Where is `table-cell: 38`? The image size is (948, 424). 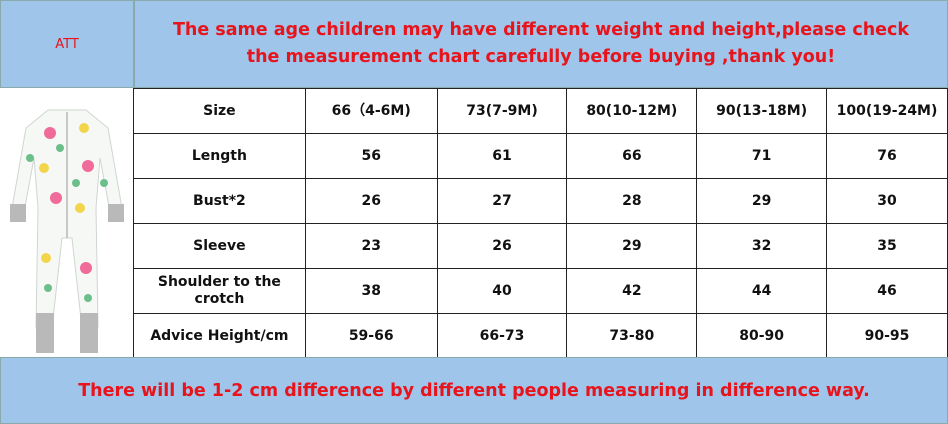 table-cell: 38 is located at coordinates (371, 291).